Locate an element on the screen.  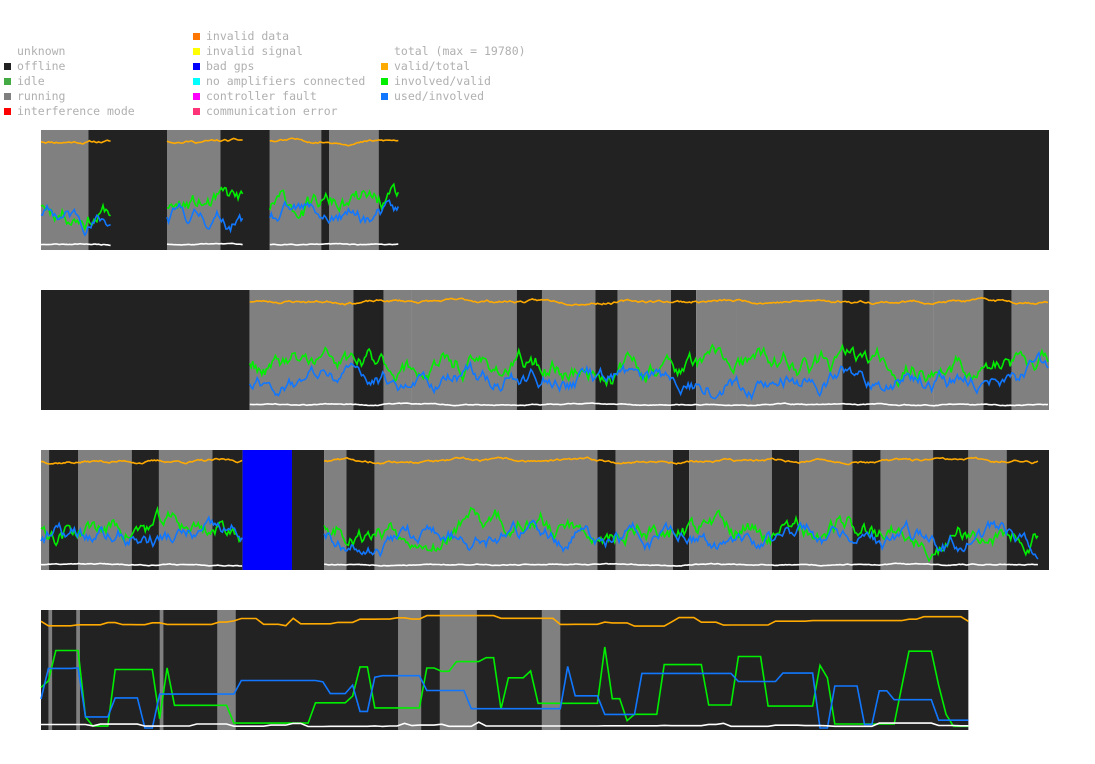
legend-item-status: offline is located at coordinates (69, 66).